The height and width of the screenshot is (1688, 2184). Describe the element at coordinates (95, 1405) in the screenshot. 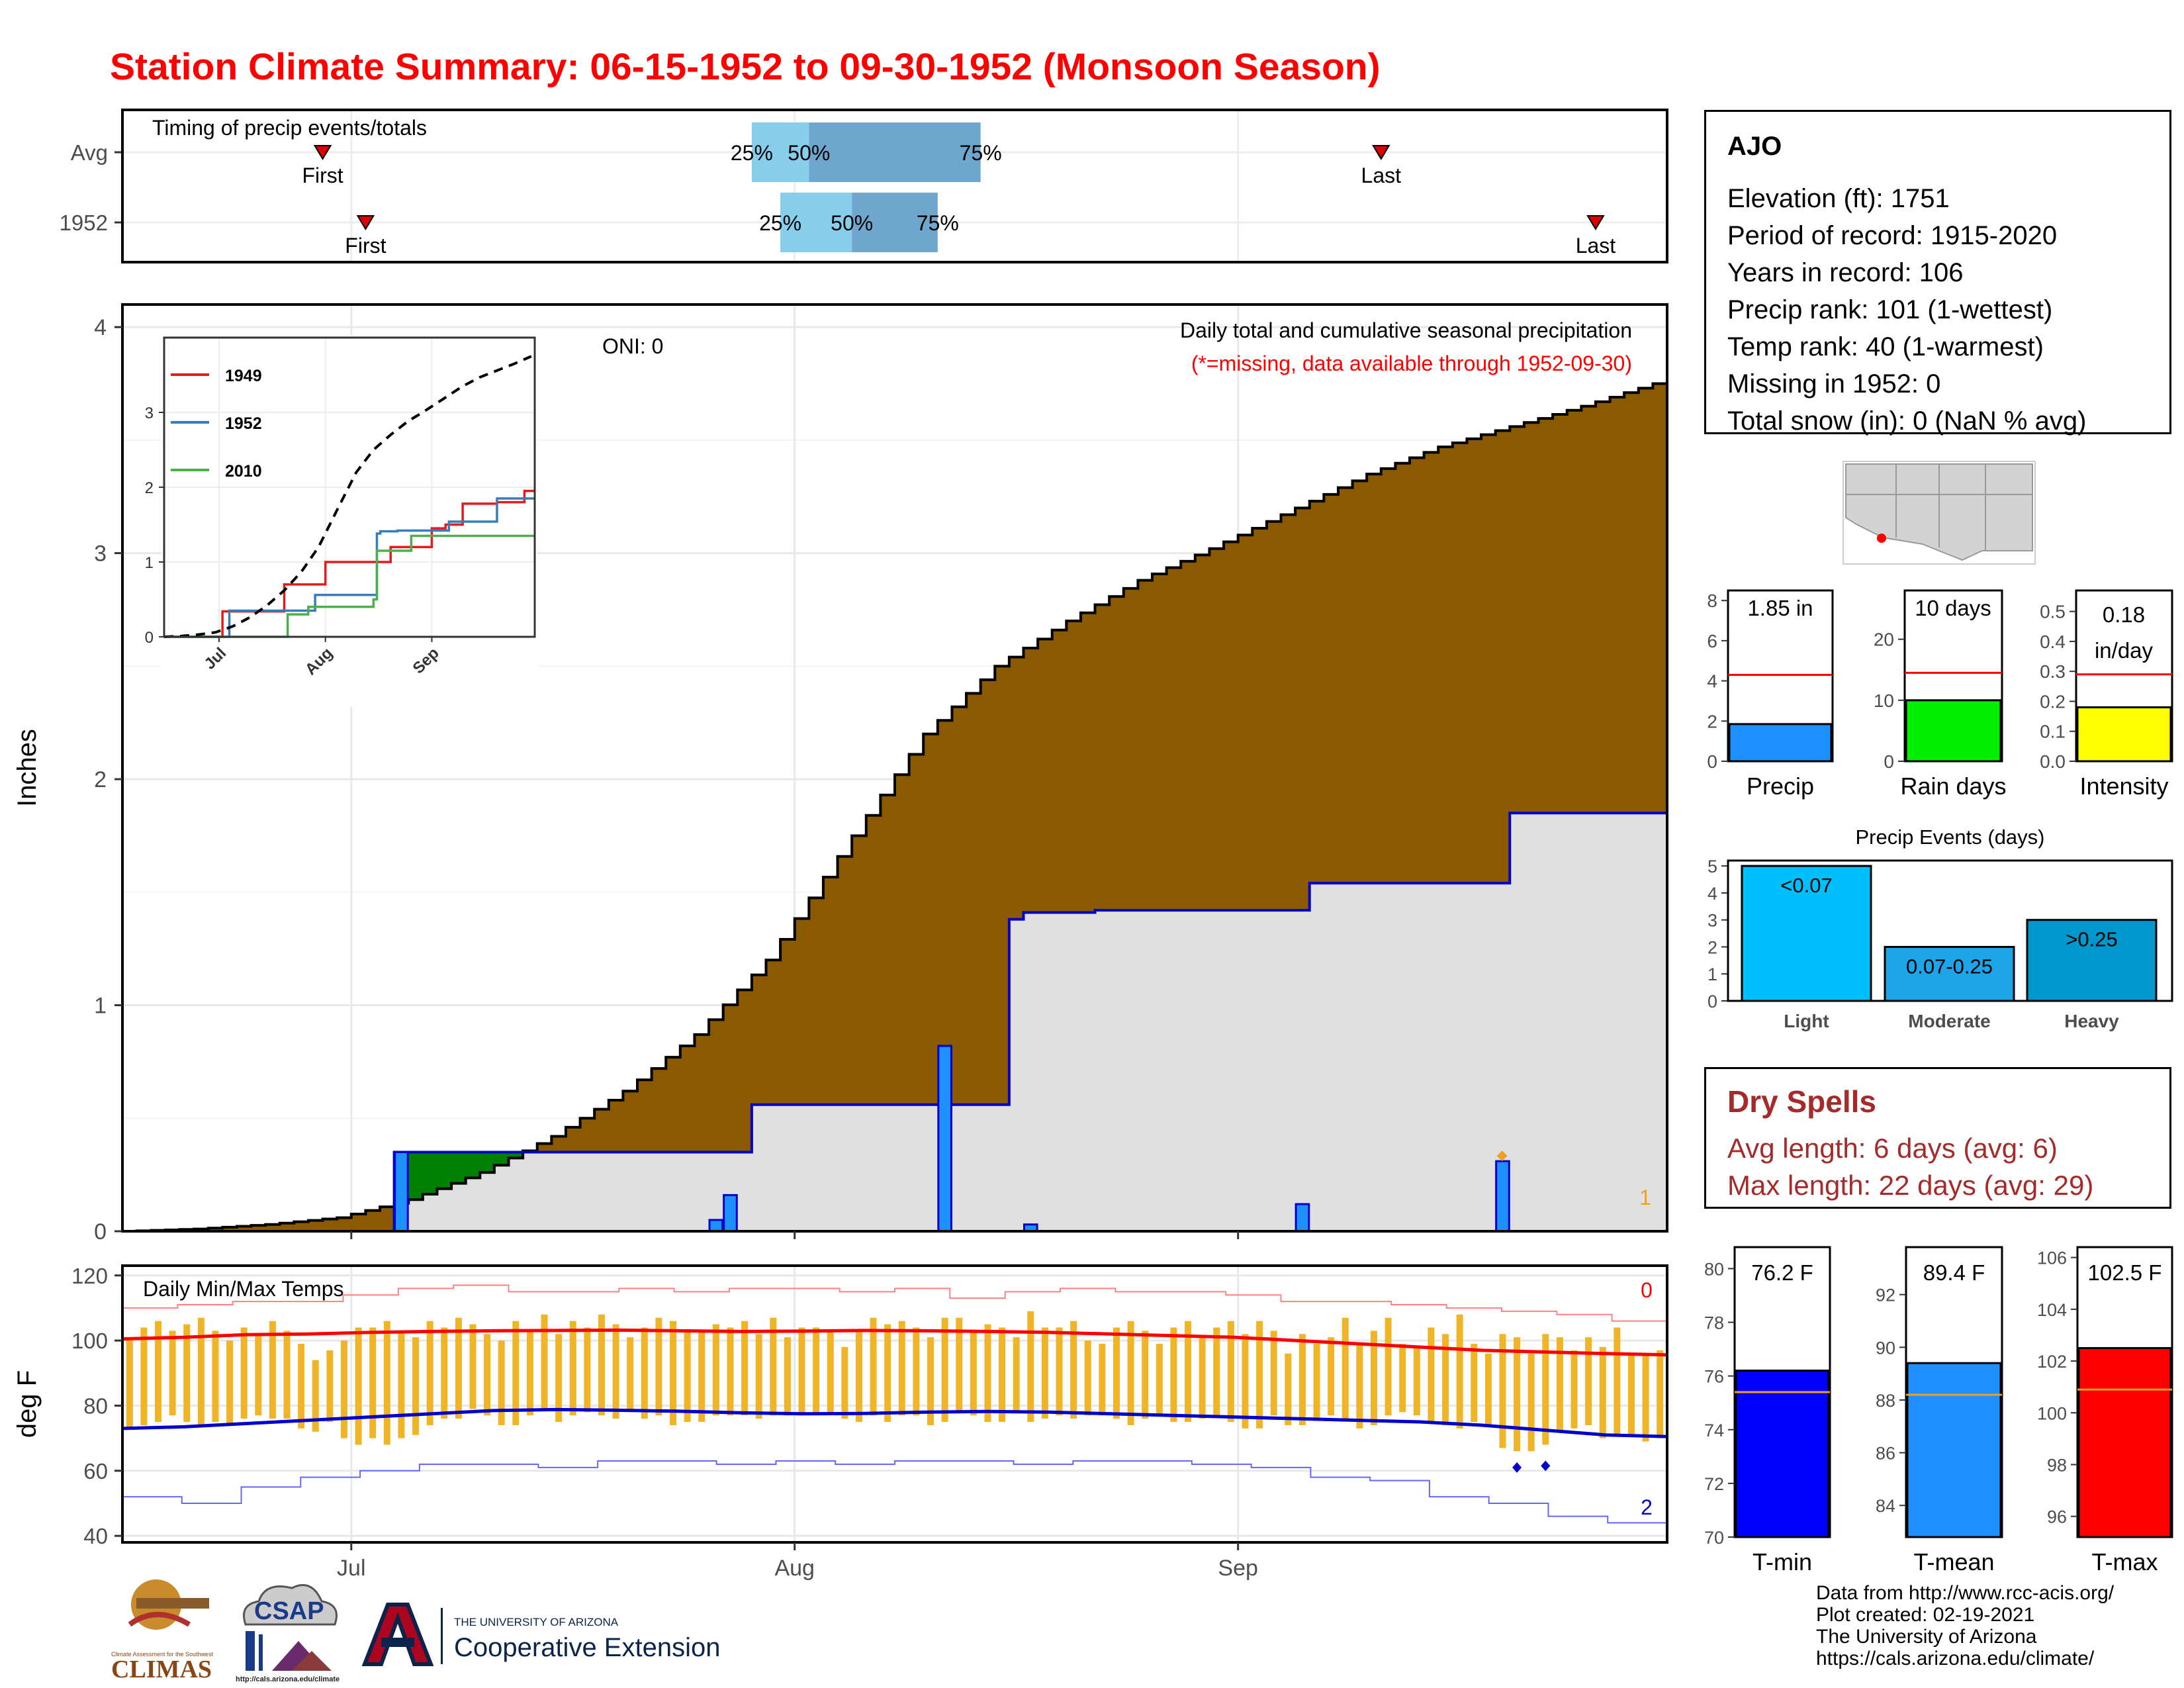

I see `temp-y-tick-label: 80` at that location.